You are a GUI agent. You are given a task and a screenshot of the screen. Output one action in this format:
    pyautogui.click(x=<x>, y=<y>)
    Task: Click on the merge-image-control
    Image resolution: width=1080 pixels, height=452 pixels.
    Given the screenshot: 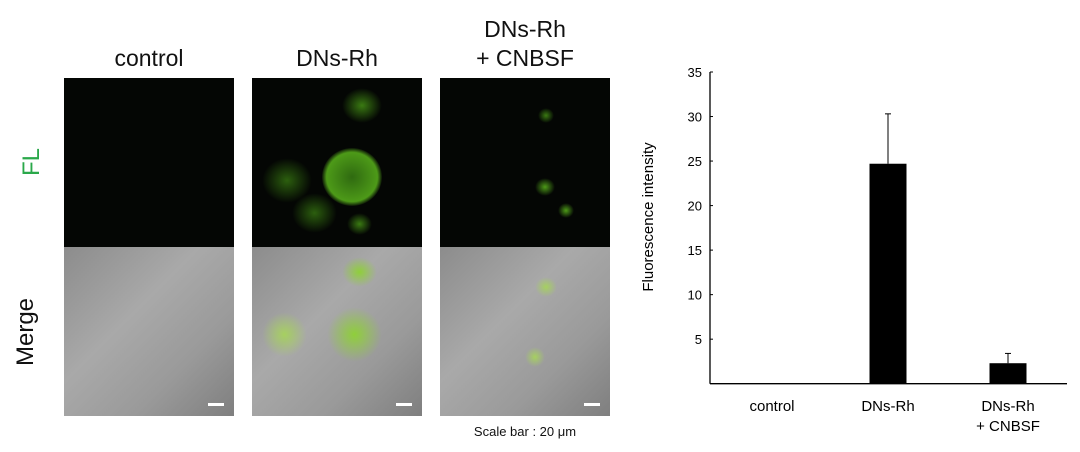 What is the action you would take?
    pyautogui.click(x=149, y=331)
    